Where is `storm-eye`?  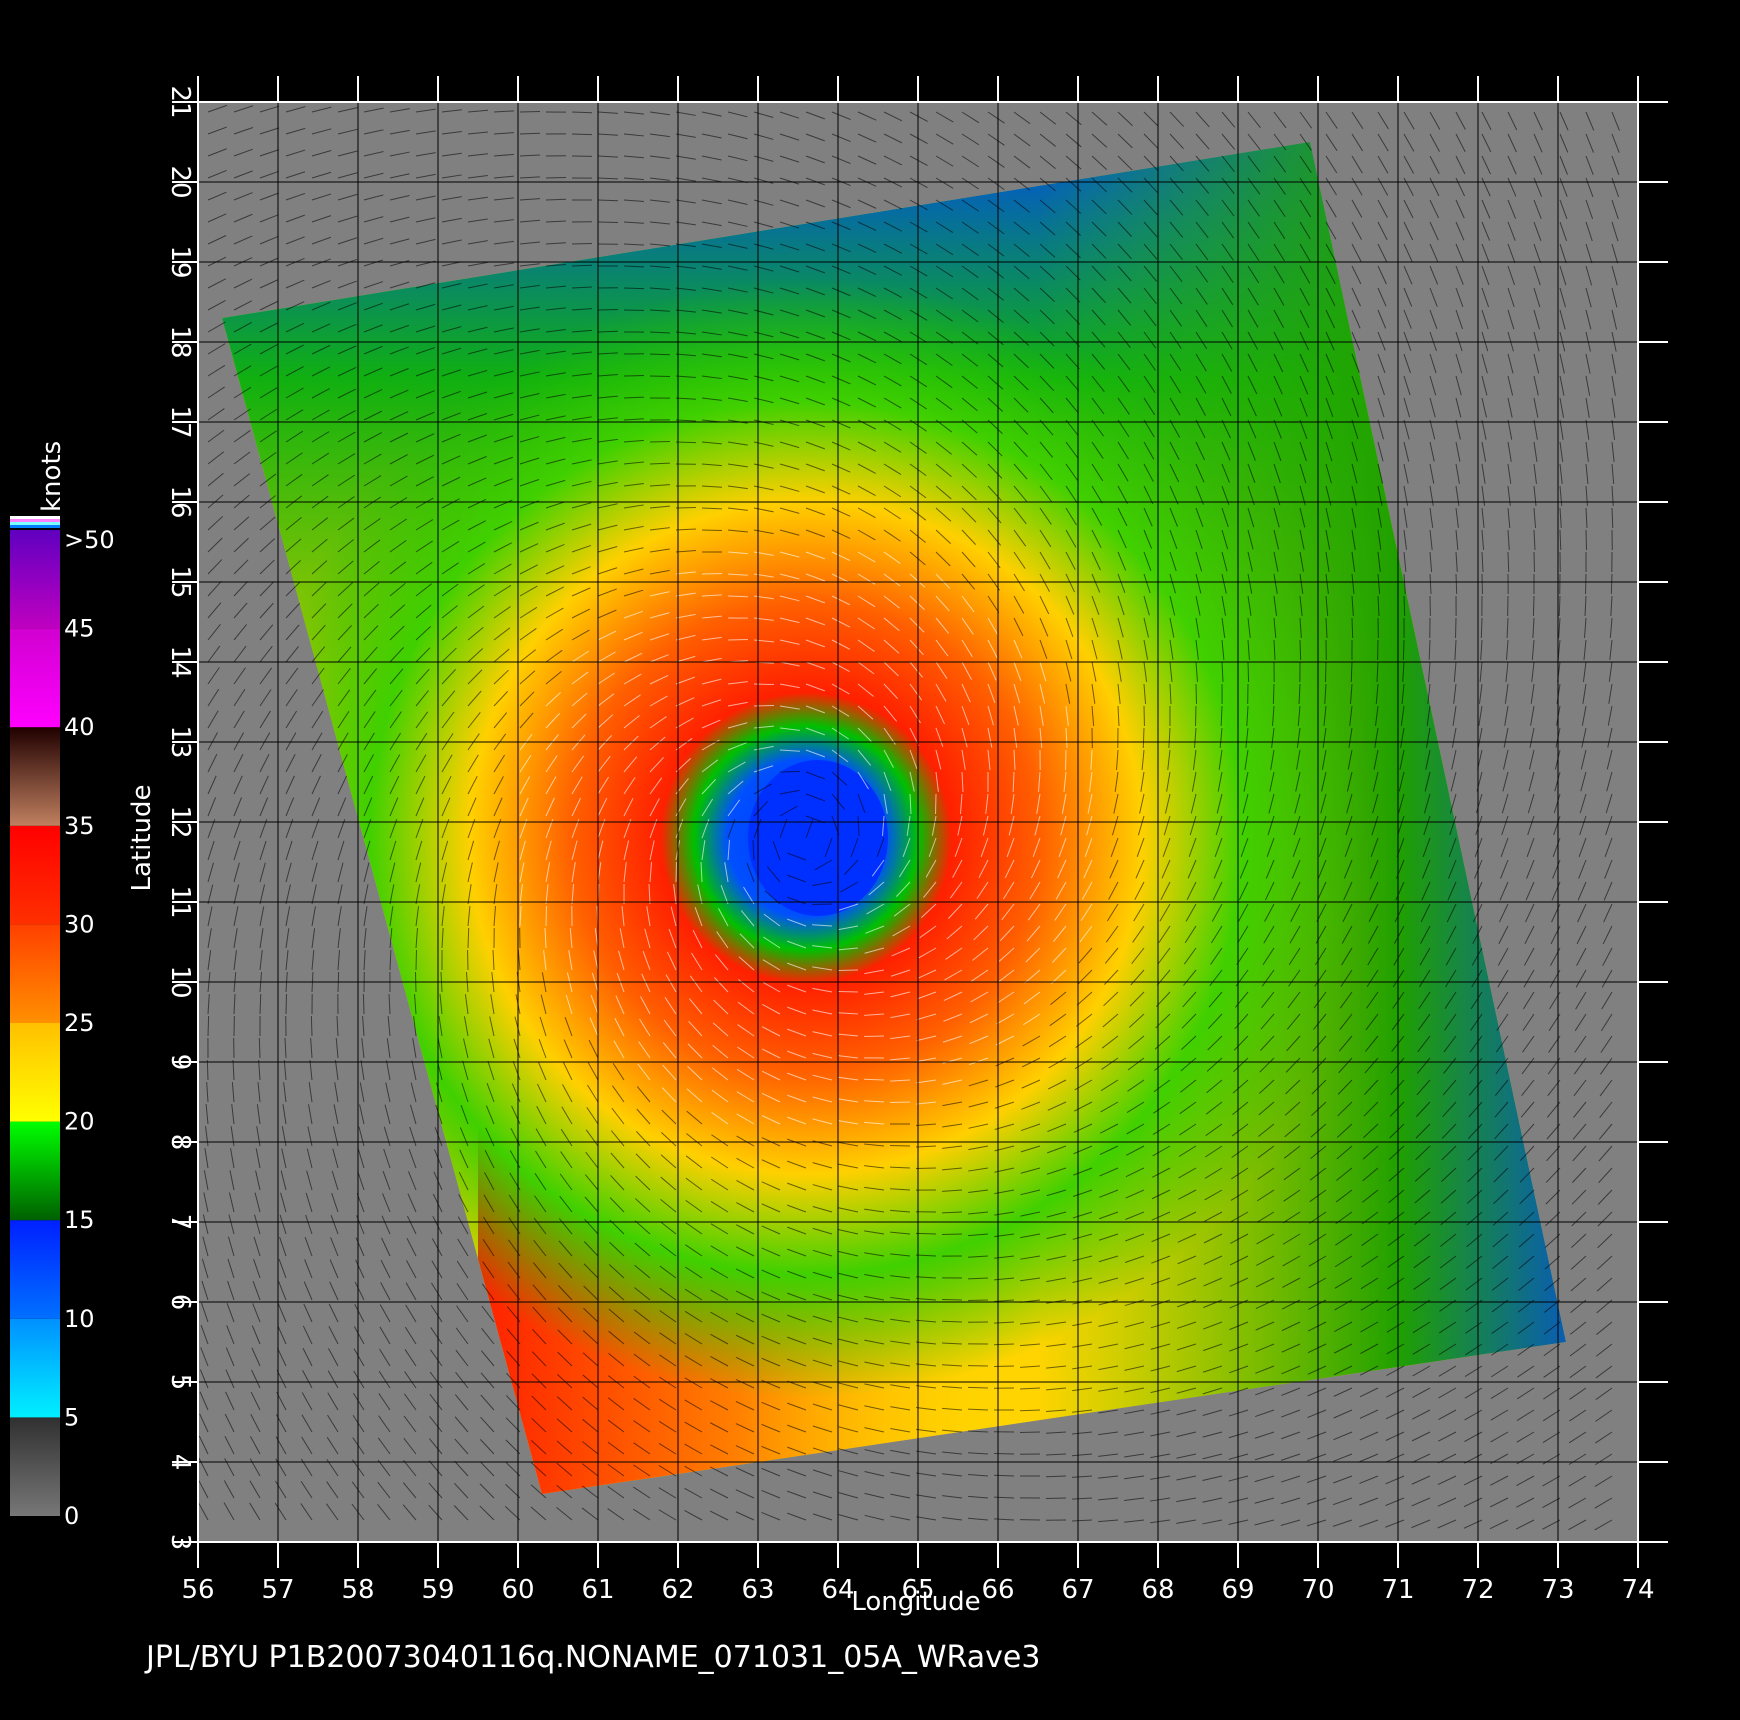 storm-eye is located at coordinates (818, 838).